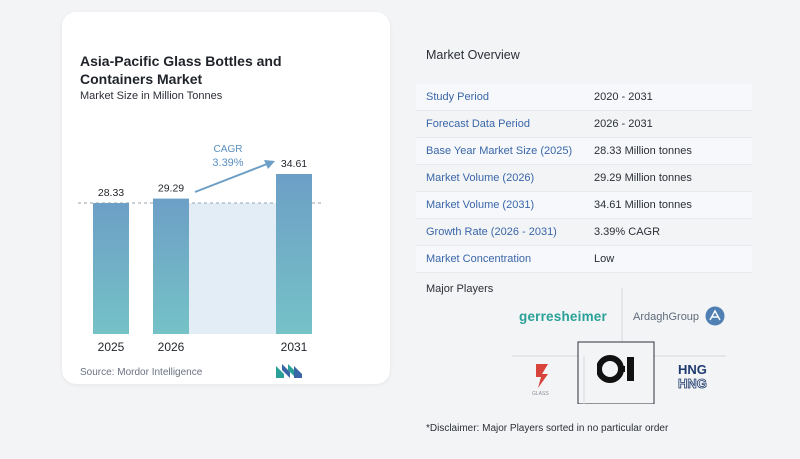 This screenshot has width=800, height=459. I want to click on bar-2026, so click(171, 266).